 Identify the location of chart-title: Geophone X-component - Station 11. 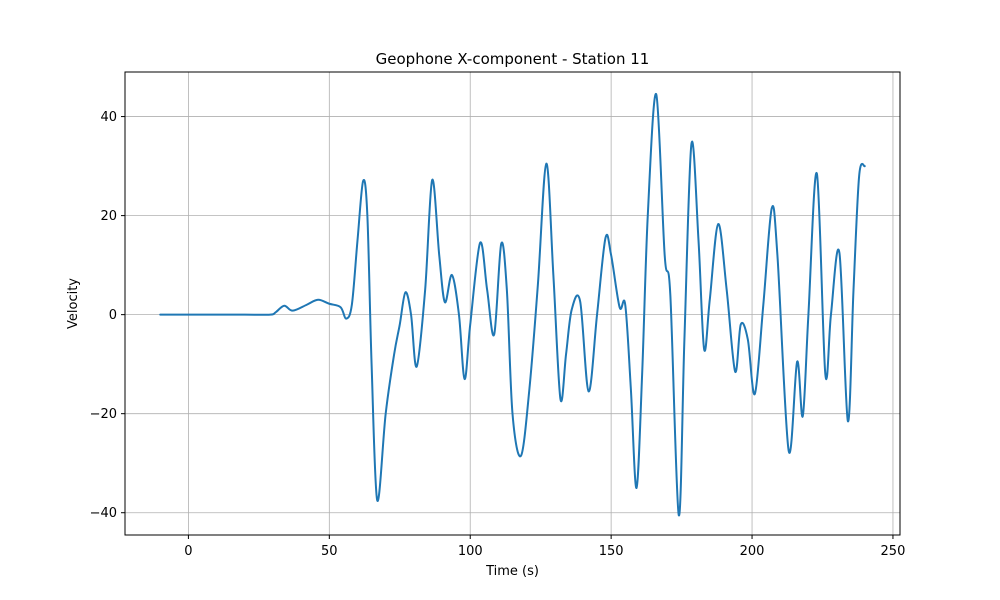
(513, 59).